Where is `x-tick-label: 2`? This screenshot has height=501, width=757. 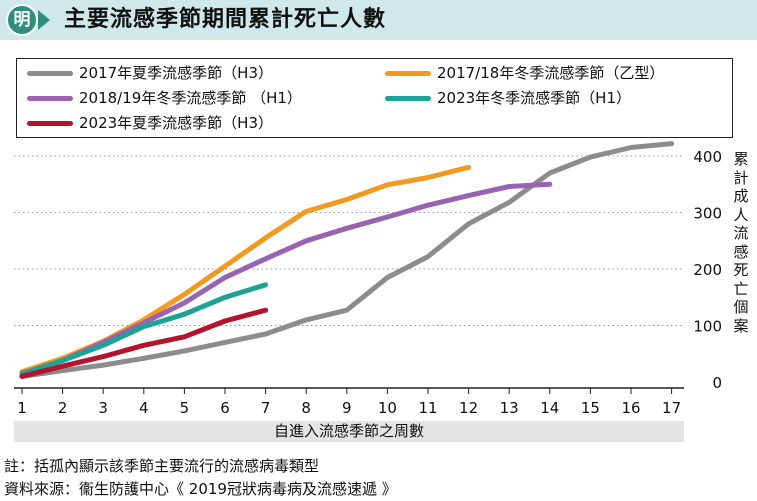
x-tick-label: 2 is located at coordinates (63, 408).